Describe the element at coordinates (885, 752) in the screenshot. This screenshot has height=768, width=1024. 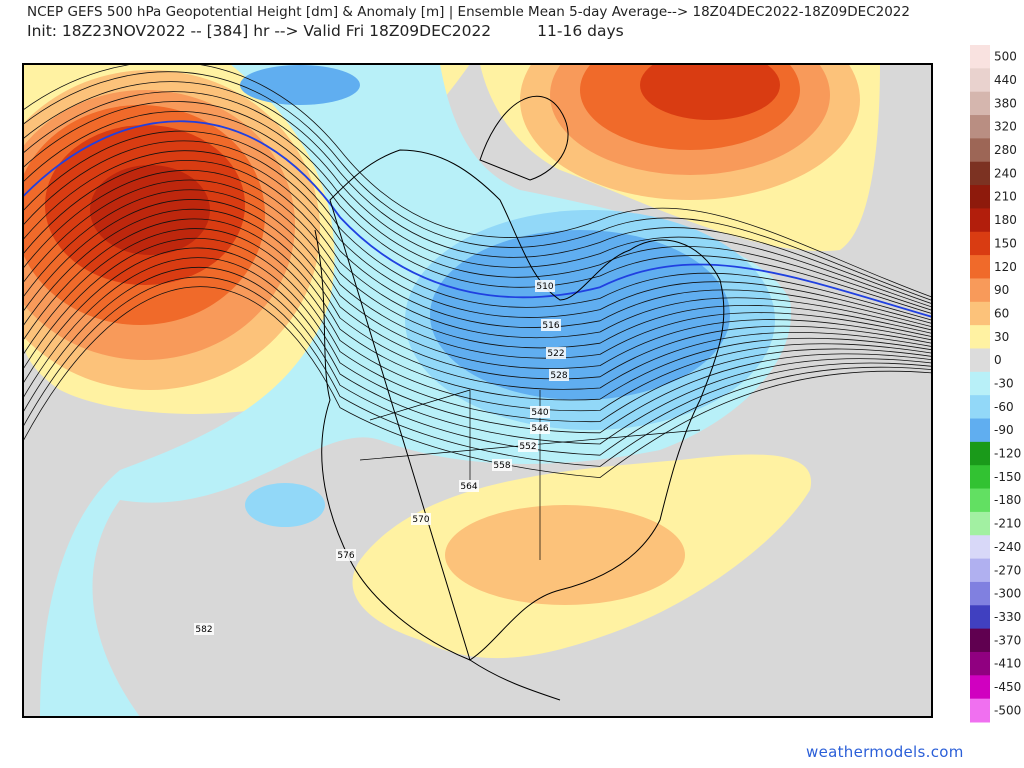
I see `watermark: weathermodels.com` at that location.